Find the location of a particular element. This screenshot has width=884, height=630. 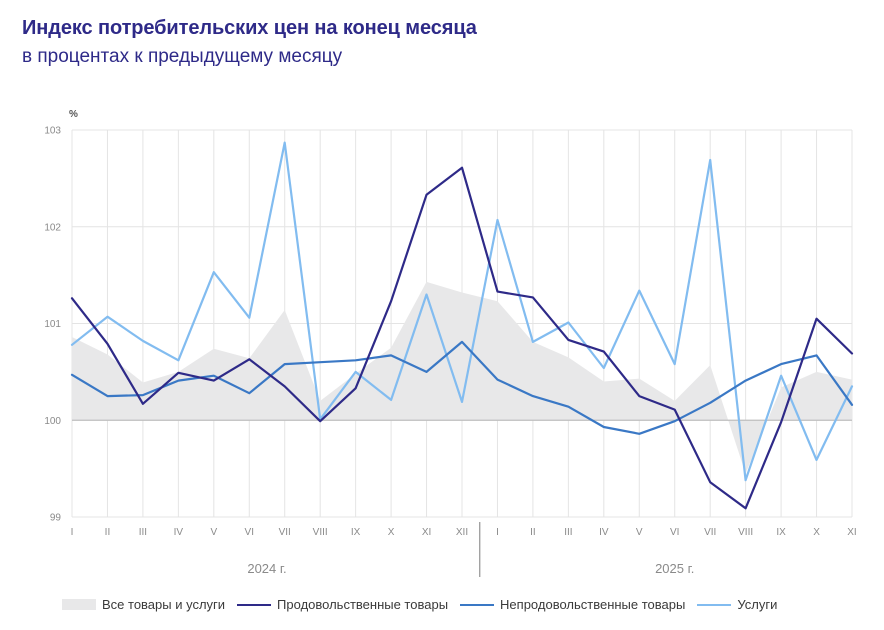

legend-label-nonfood: Непродовольственные товары is located at coordinates (593, 604).